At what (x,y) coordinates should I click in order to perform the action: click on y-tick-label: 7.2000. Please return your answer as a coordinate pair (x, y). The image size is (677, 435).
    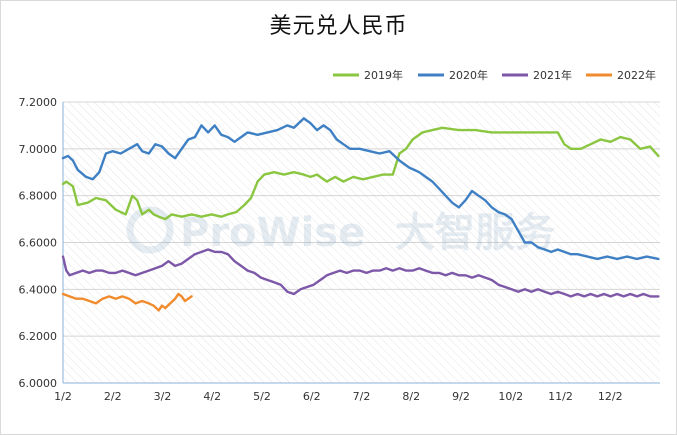
    Looking at the image, I should click on (38, 102).